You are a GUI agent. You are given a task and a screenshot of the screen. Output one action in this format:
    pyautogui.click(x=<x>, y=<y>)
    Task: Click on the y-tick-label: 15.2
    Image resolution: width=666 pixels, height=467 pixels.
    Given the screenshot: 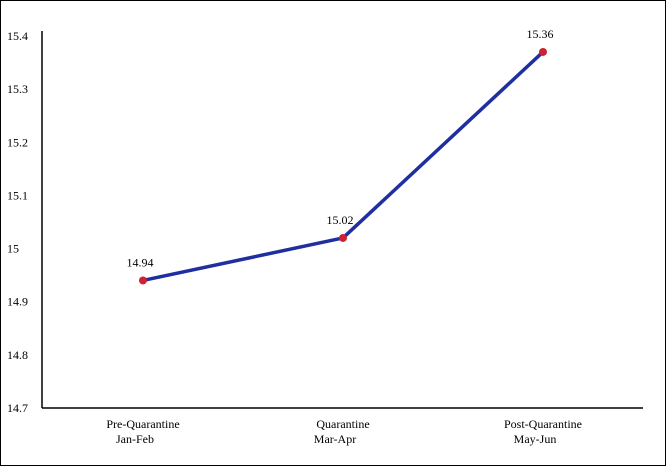 What is the action you would take?
    pyautogui.click(x=17, y=142)
    